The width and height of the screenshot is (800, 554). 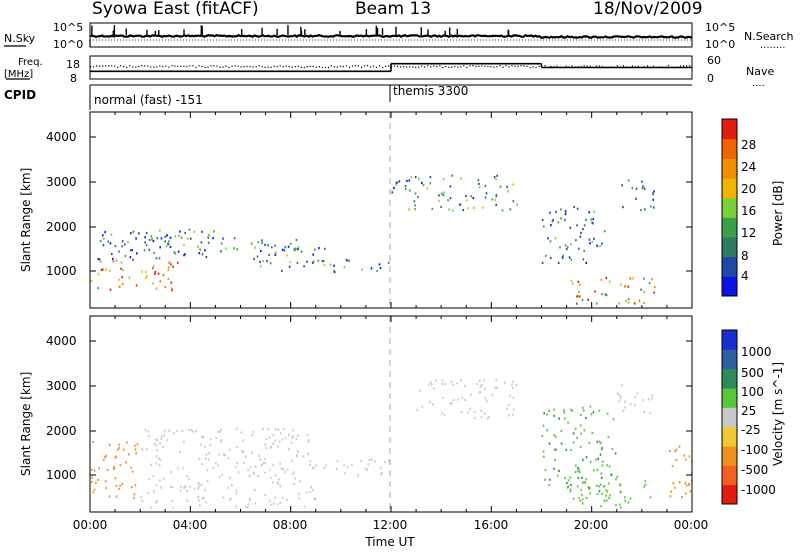 What do you see at coordinates (729, 417) in the screenshot?
I see `velocity-colorbar-frame` at bounding box center [729, 417].